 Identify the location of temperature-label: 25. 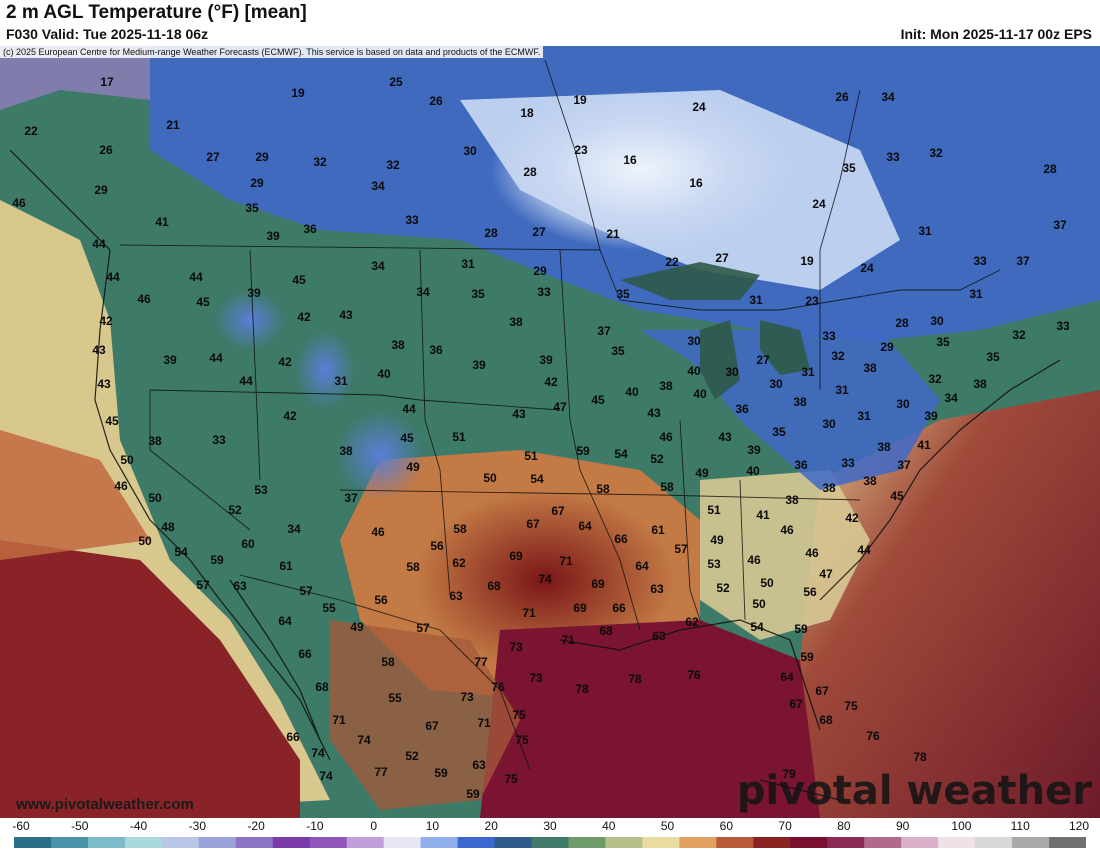
(396, 82).